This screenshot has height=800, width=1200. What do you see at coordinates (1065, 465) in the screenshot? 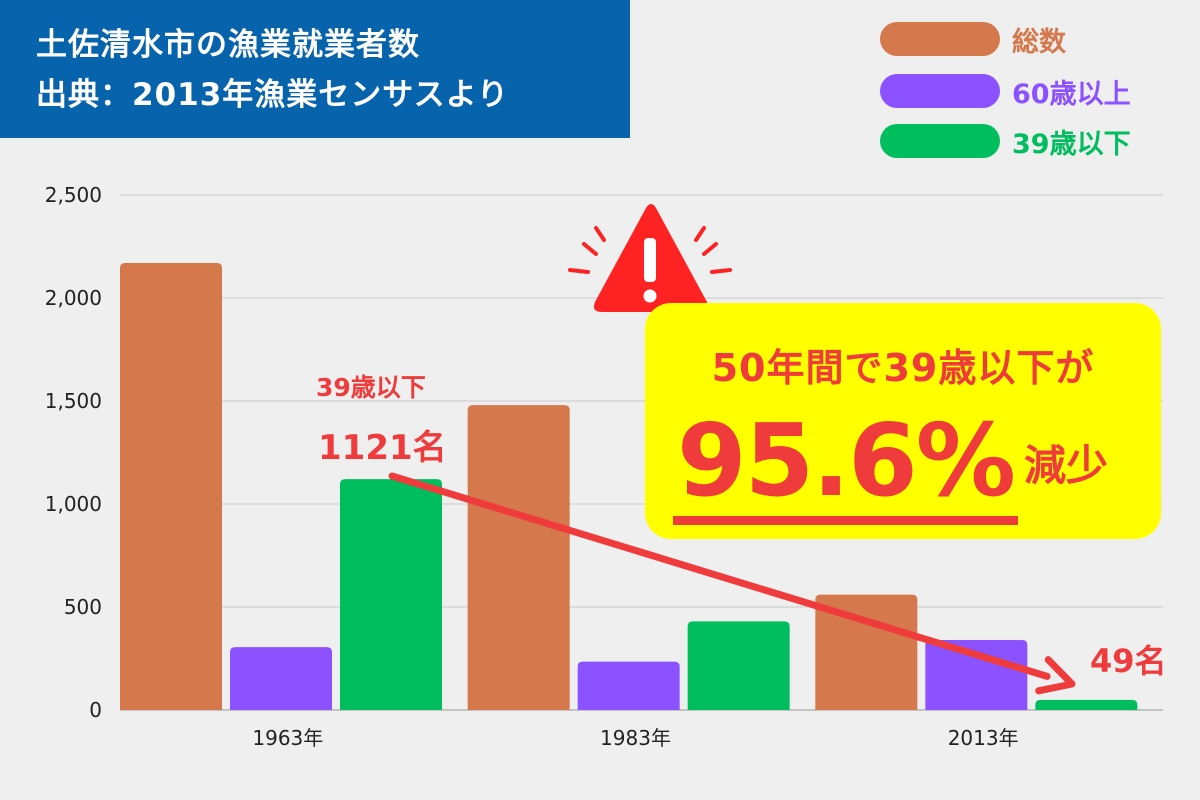
I see `callout-suffix: 減少` at bounding box center [1065, 465].